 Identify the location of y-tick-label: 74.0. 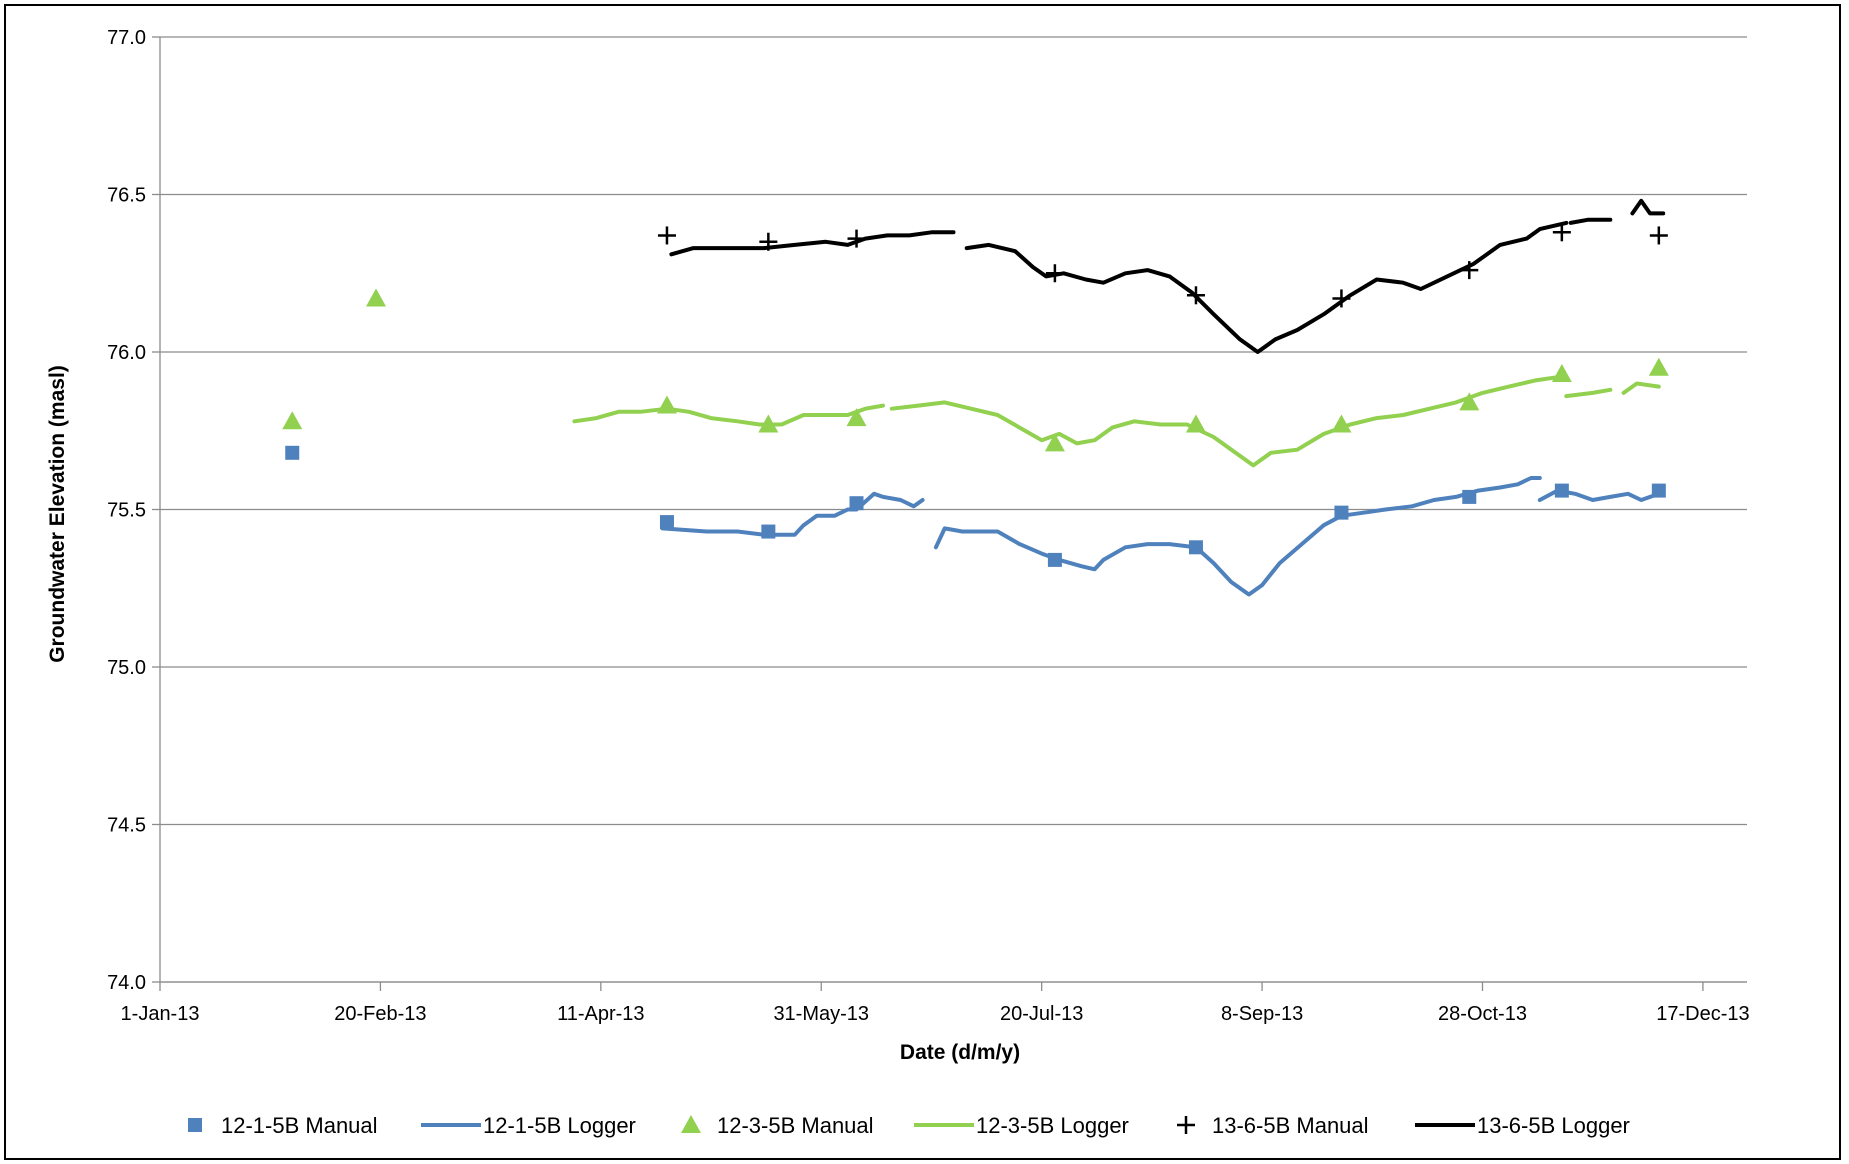
(126, 983).